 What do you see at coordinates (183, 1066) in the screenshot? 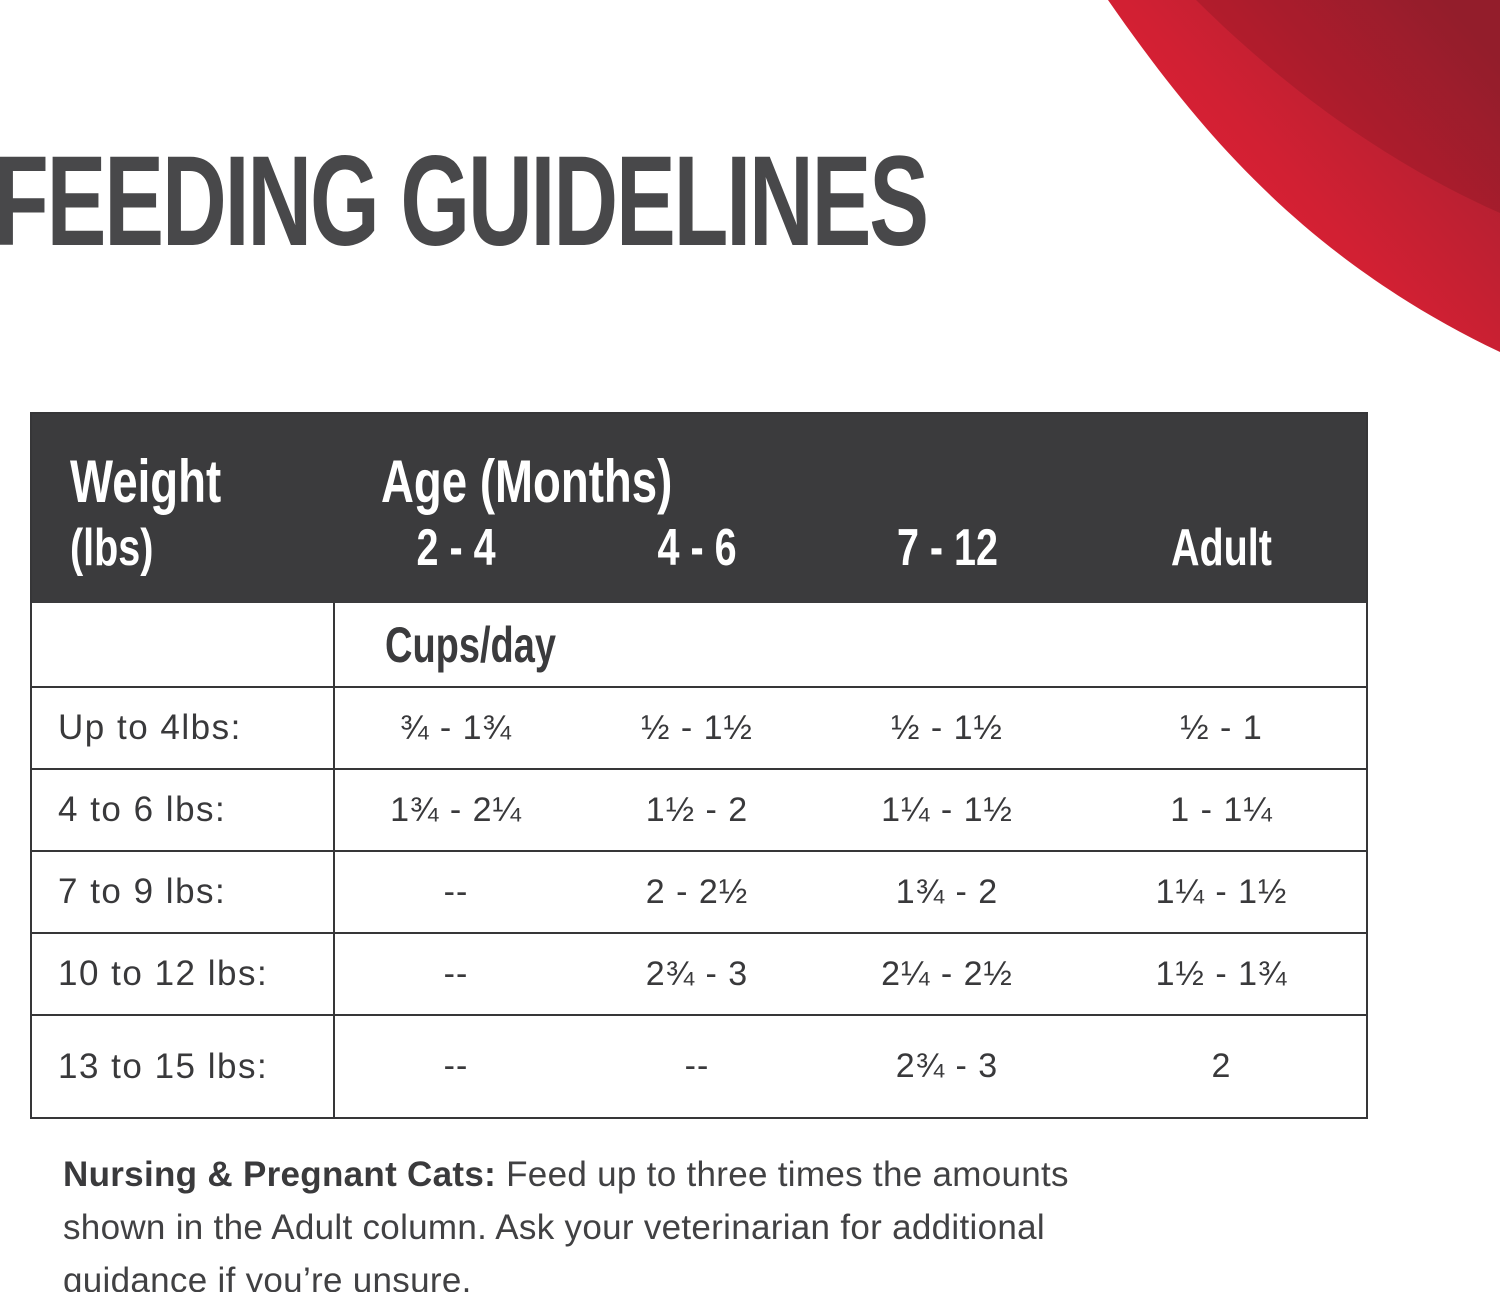
I see `weight-cell: 13 to 15 lbs:` at bounding box center [183, 1066].